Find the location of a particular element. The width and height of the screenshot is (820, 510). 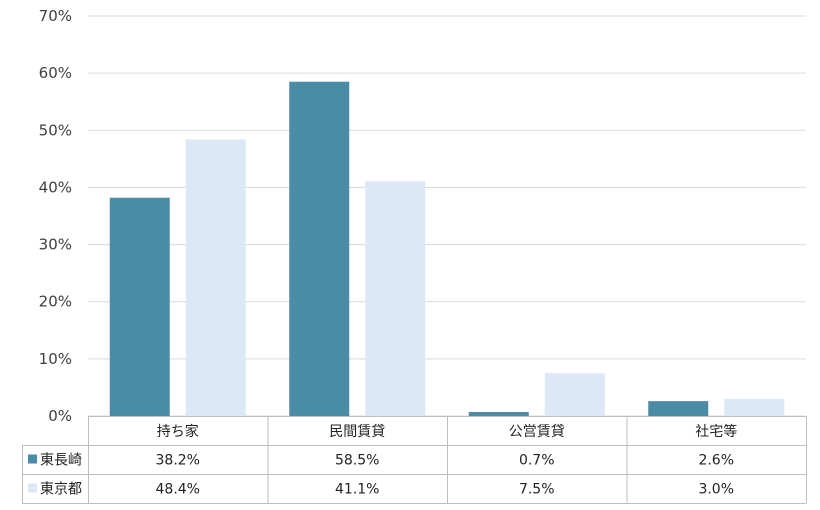

y-tick-label: 50% is located at coordinates (55, 130).